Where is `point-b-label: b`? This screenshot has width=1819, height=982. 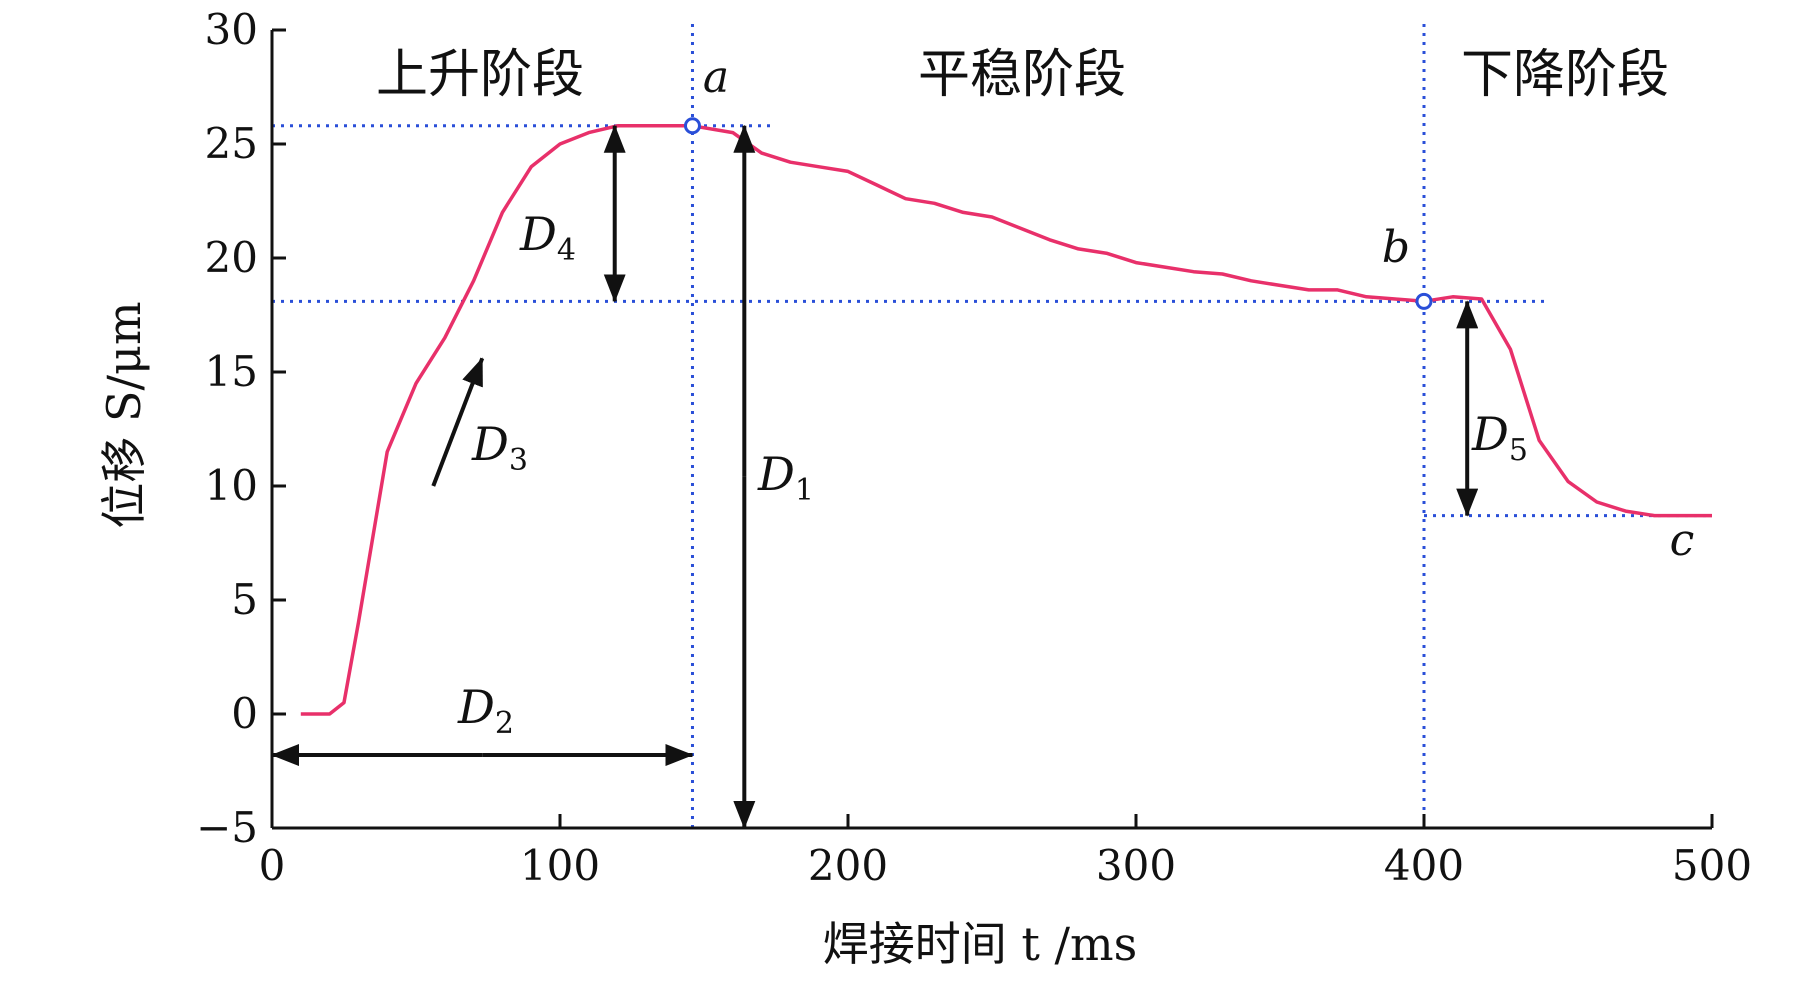
point-b-label: b is located at coordinates (1396, 247).